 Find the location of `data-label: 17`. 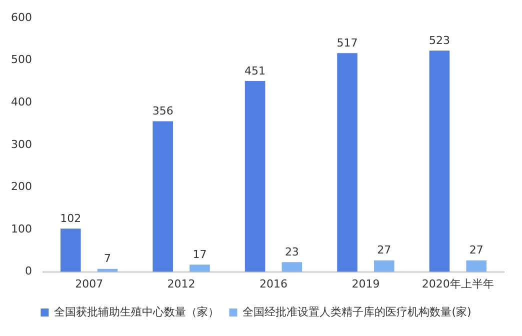

data-label: 17 is located at coordinates (199, 254).